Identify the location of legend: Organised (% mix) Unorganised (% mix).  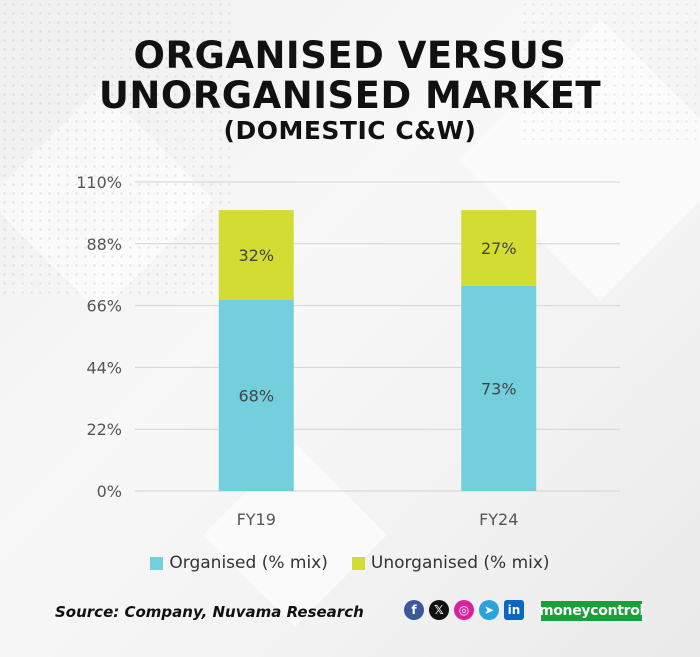
(350, 563).